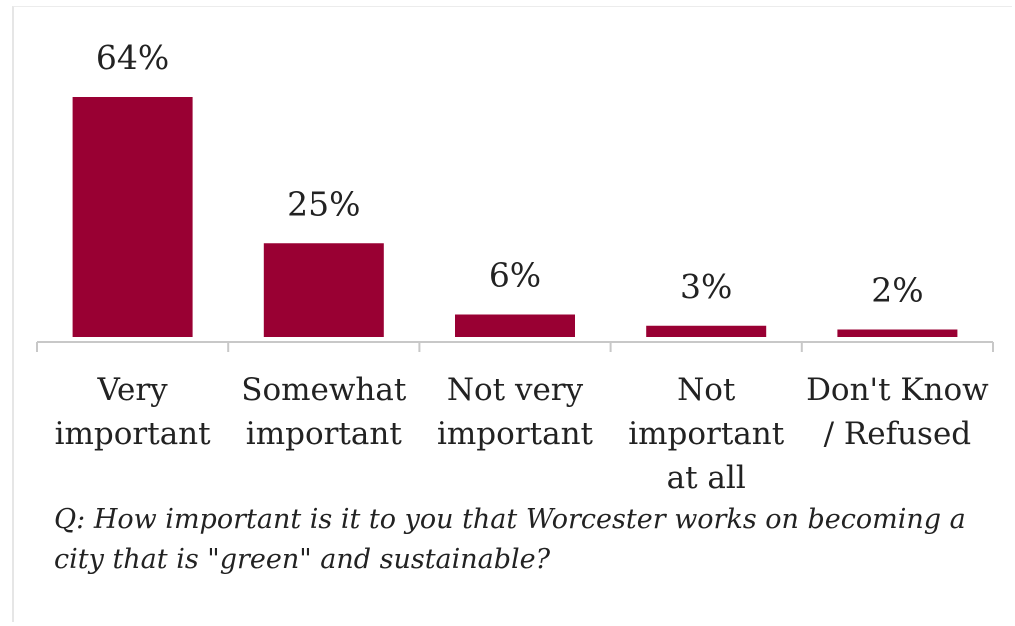  What do you see at coordinates (515, 275) in the screenshot?
I see `data-label: 6%` at bounding box center [515, 275].